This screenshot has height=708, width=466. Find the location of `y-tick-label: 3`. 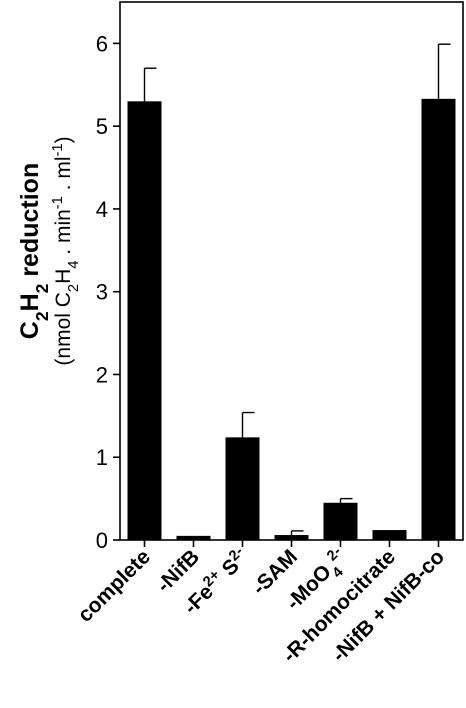

y-tick-label: 3 is located at coordinates (102, 292).